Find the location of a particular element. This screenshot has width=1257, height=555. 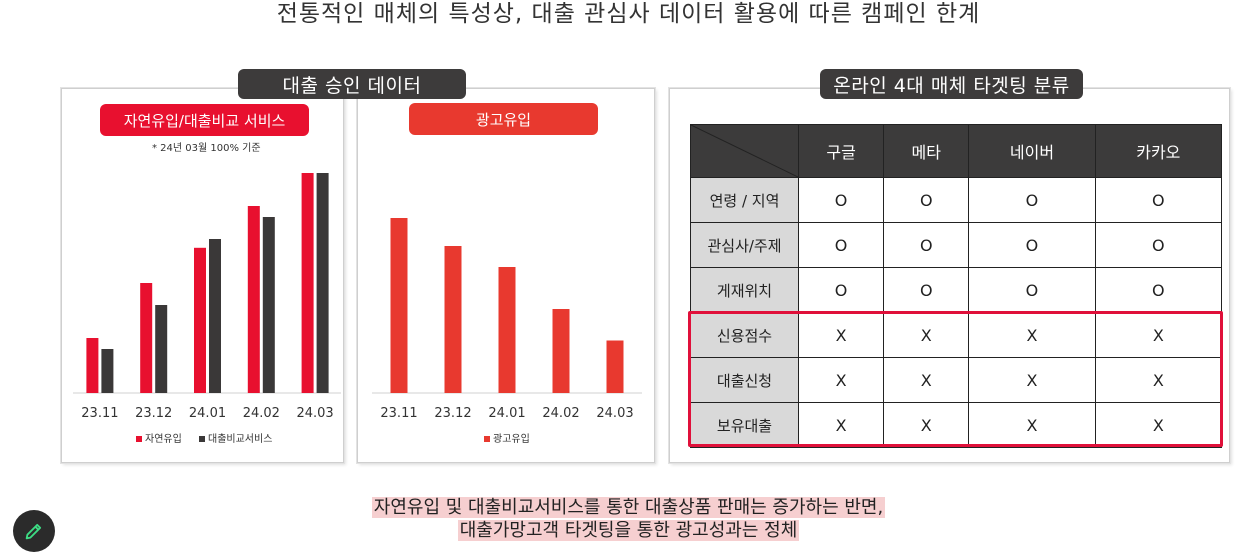

chart2-title: 광고유입 is located at coordinates (503, 119).